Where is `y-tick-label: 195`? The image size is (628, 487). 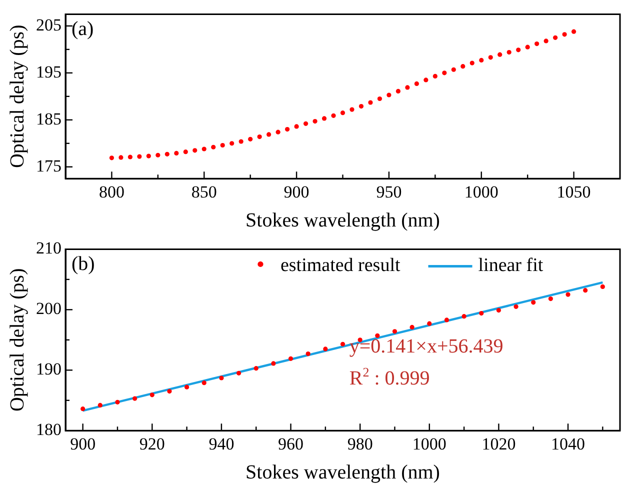
y-tick-label: 195 is located at coordinates (49, 72).